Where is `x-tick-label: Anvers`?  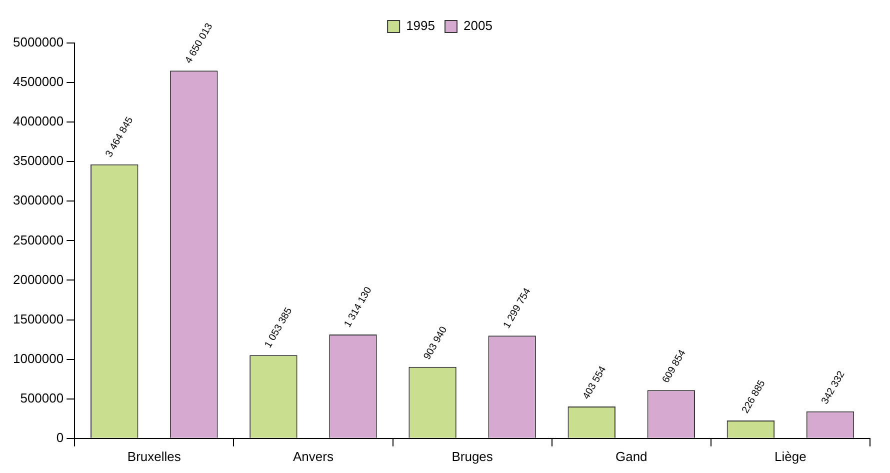 x-tick-label: Anvers is located at coordinates (313, 456).